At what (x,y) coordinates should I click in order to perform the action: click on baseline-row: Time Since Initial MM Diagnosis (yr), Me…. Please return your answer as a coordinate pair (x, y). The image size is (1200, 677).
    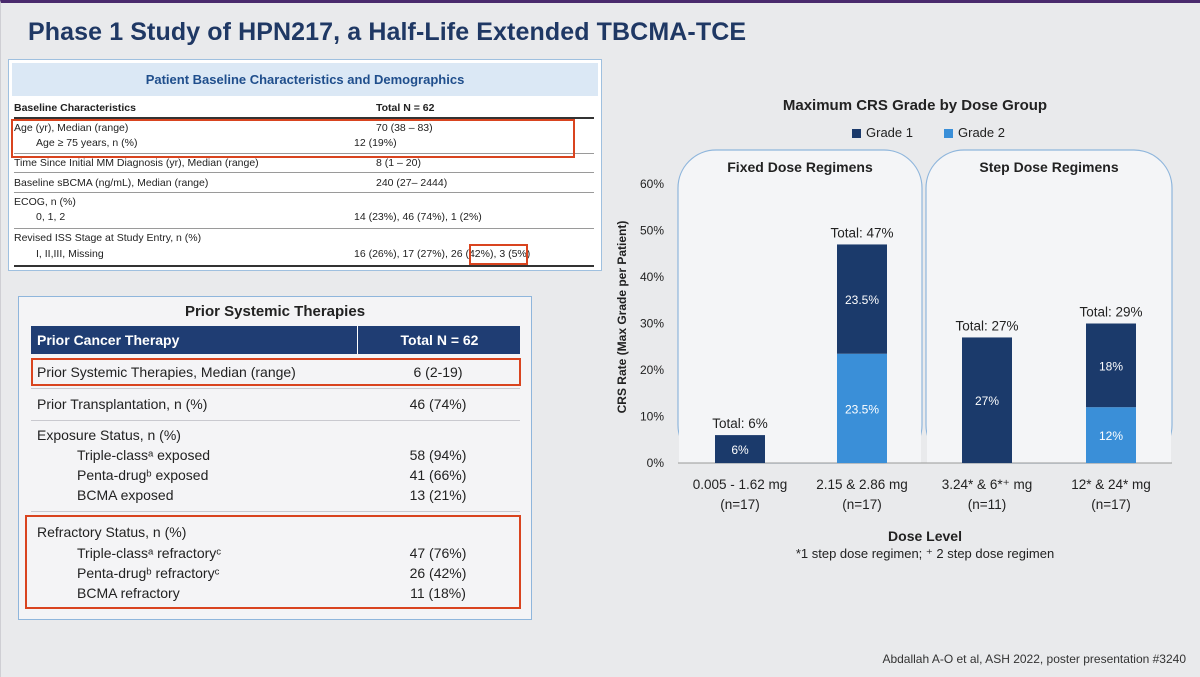
    Looking at the image, I should click on (217, 163).